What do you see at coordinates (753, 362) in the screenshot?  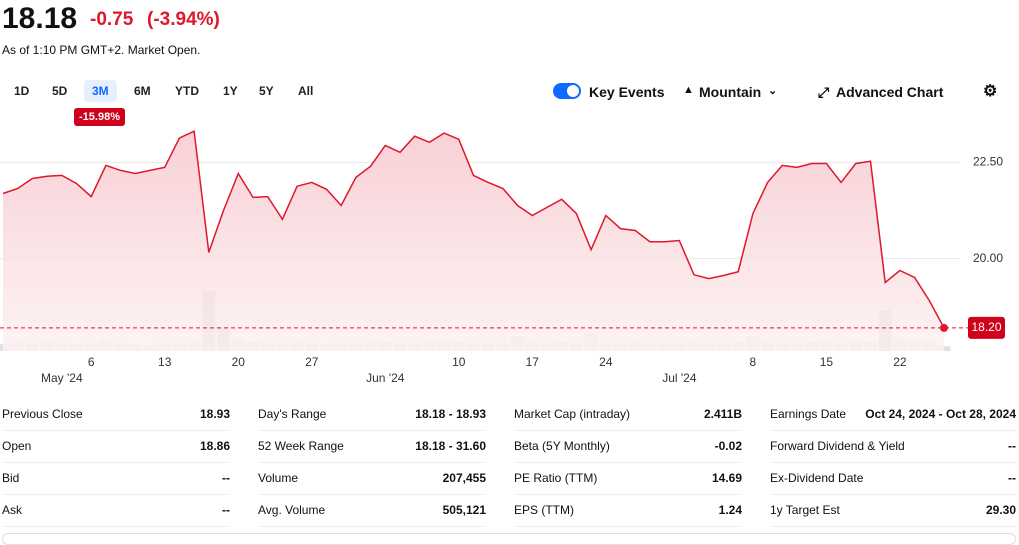 I see `x-day-label: 8` at bounding box center [753, 362].